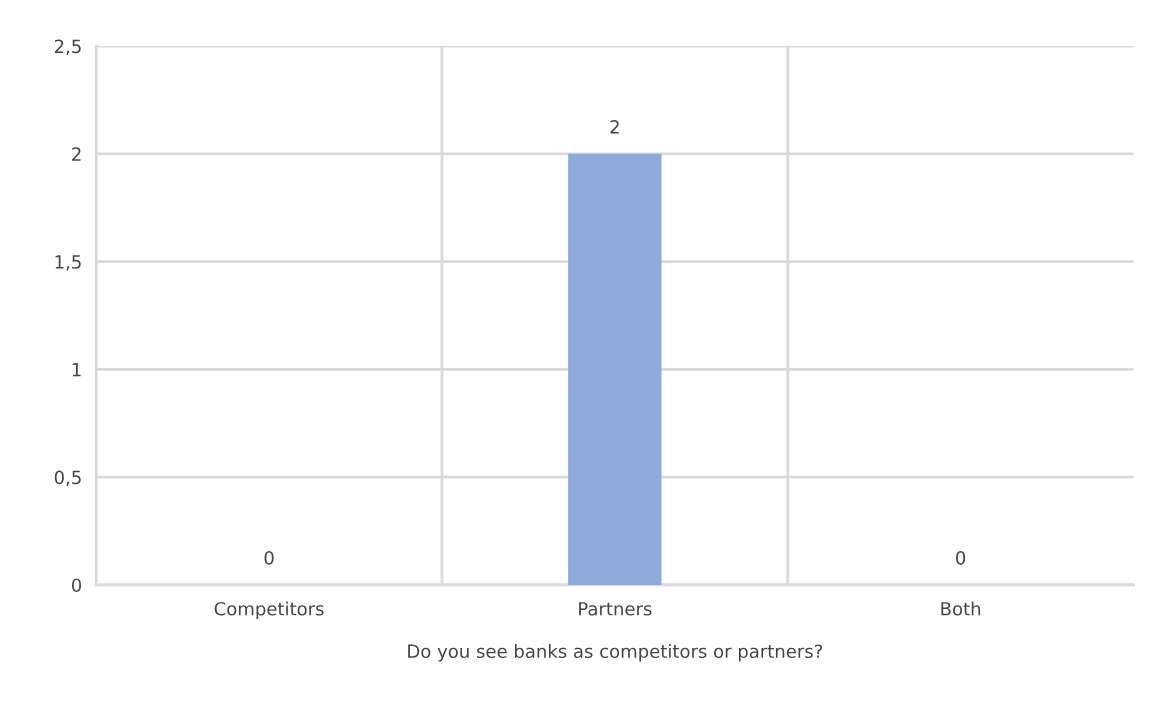 The height and width of the screenshot is (709, 1159). What do you see at coordinates (67, 47) in the screenshot?
I see `y-tick-label: 2,5` at bounding box center [67, 47].